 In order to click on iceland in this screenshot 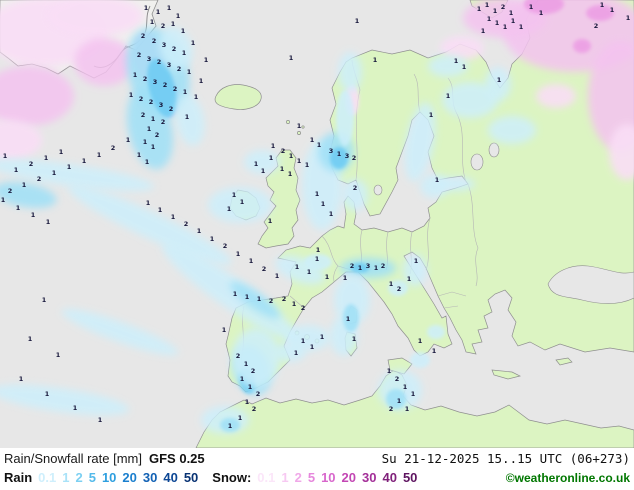, I will do `click(238, 97)`.